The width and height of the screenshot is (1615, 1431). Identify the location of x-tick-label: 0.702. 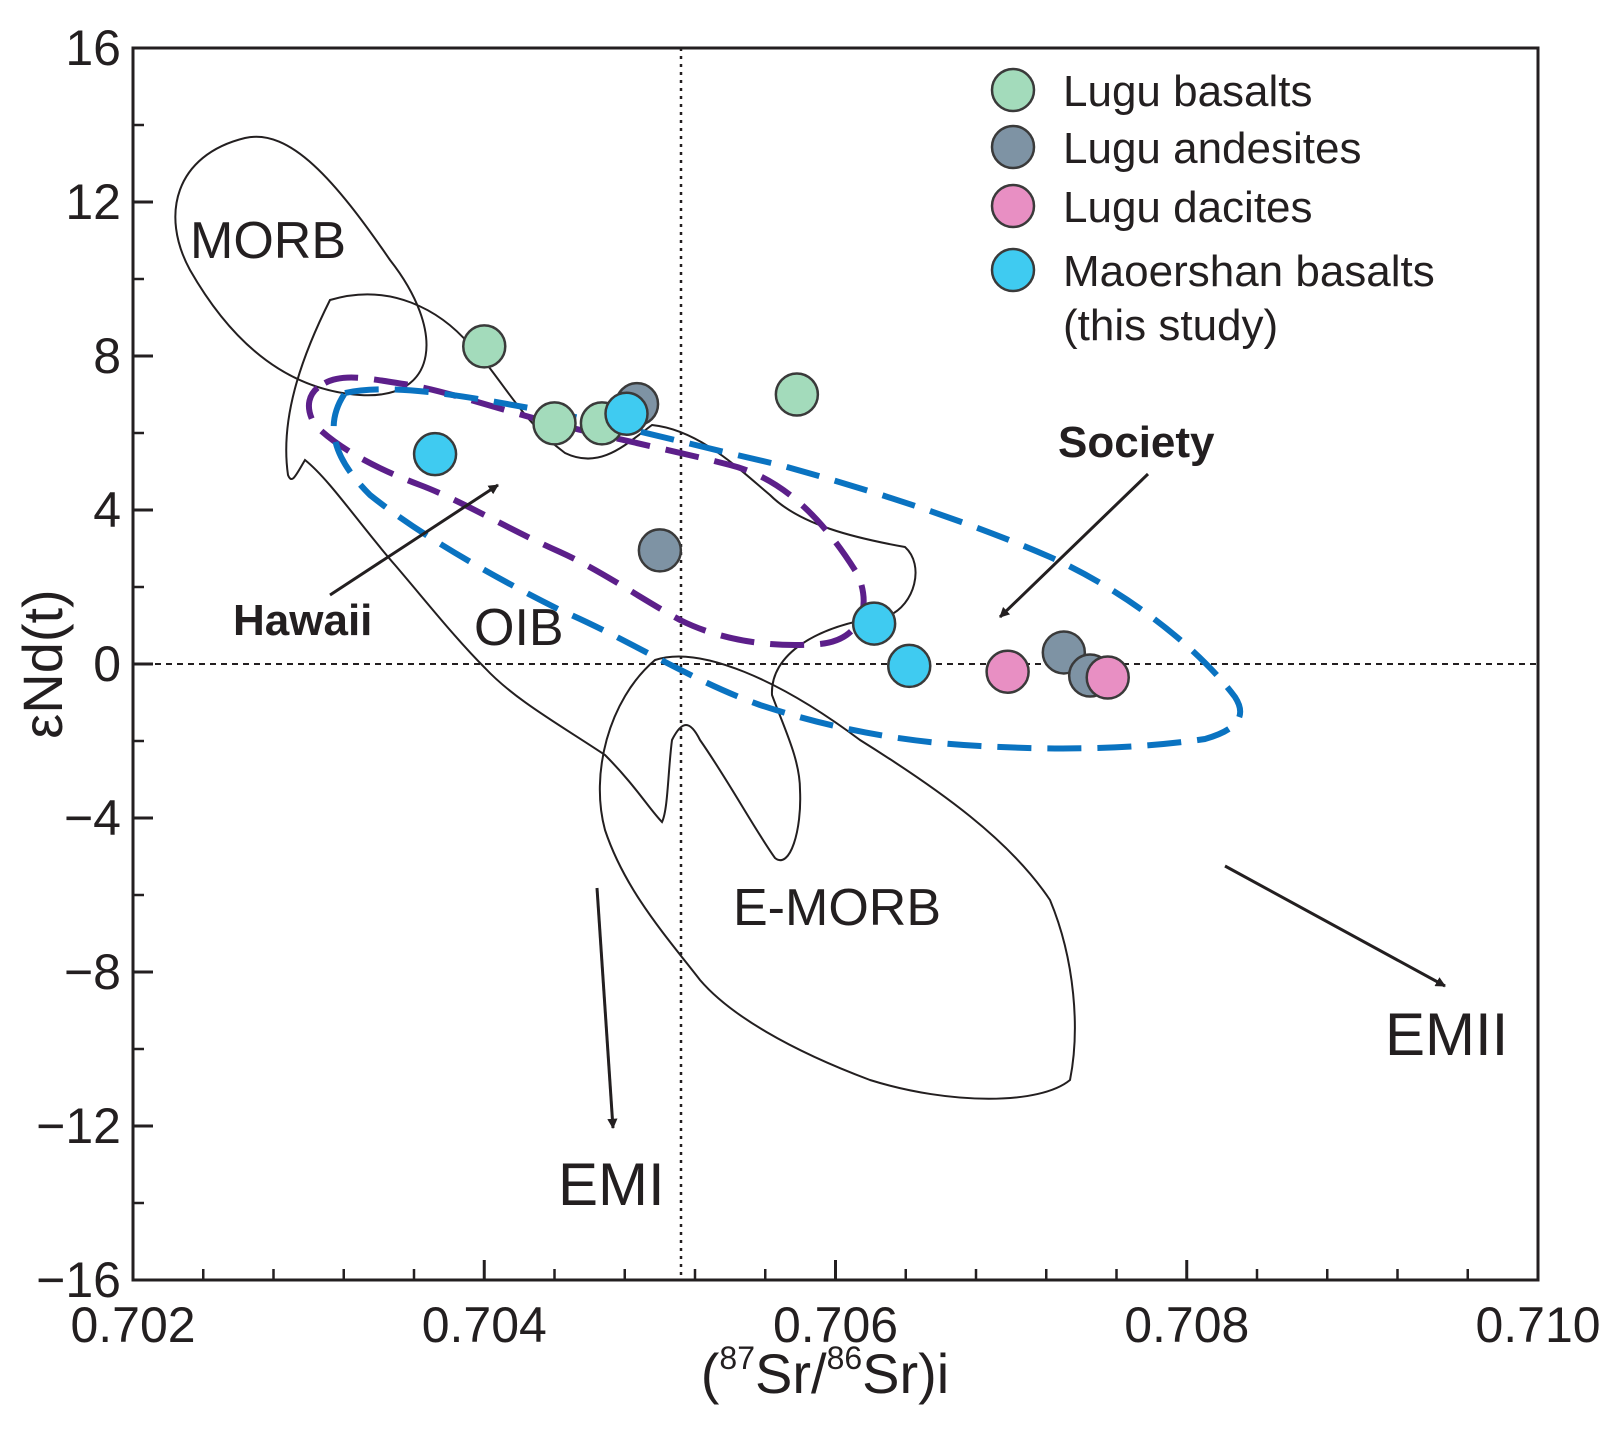
(132, 1325).